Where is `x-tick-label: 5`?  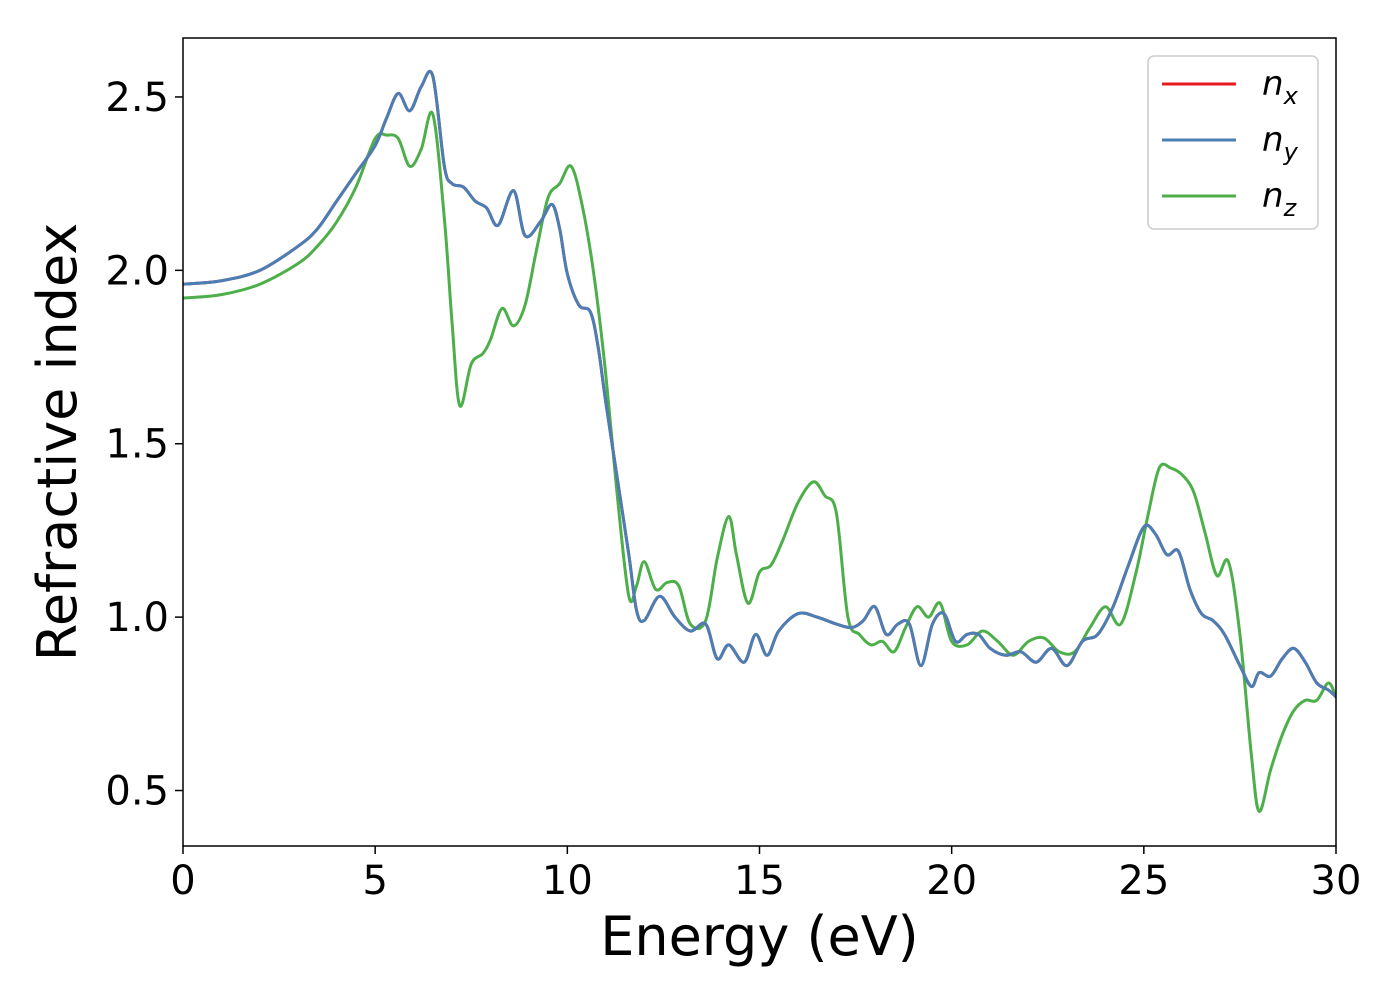 x-tick-label: 5 is located at coordinates (374, 881).